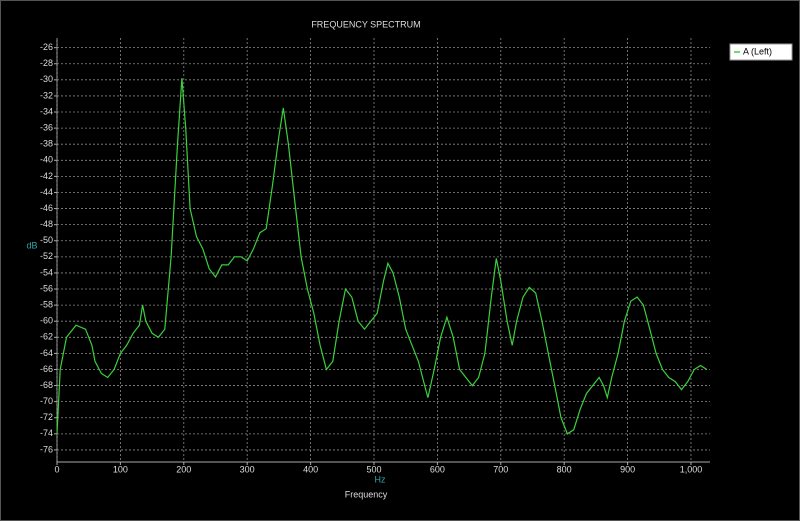 The width and height of the screenshot is (800, 521). I want to click on y-tick-label: -58, so click(46, 304).